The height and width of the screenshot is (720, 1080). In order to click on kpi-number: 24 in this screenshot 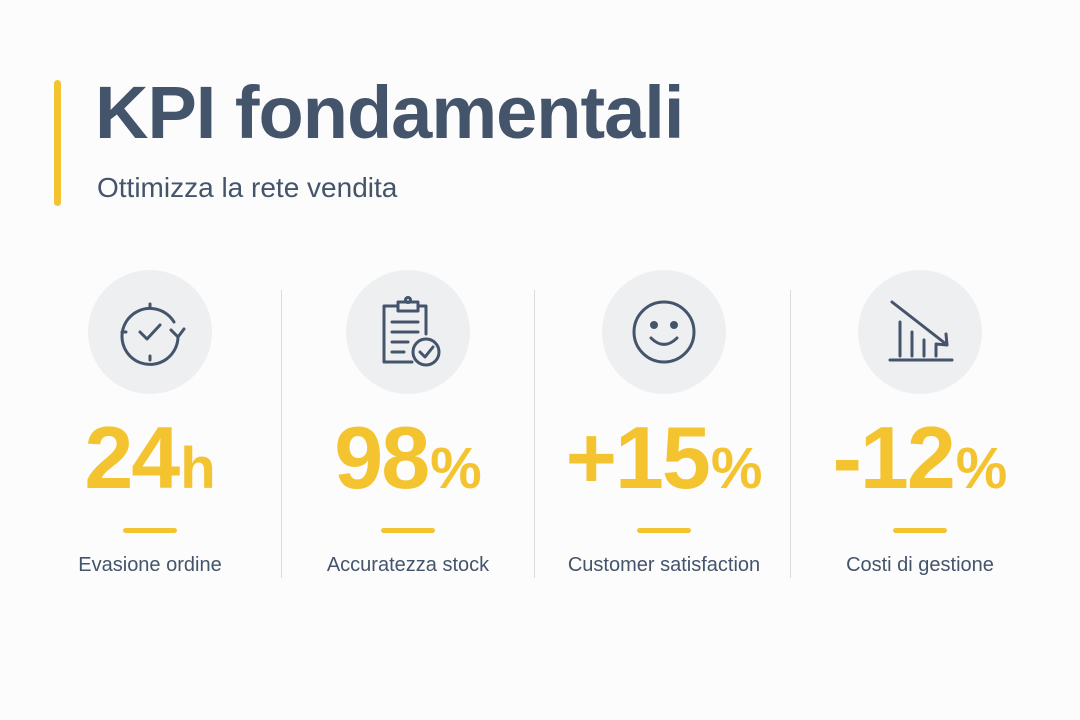, I will do `click(132, 457)`.